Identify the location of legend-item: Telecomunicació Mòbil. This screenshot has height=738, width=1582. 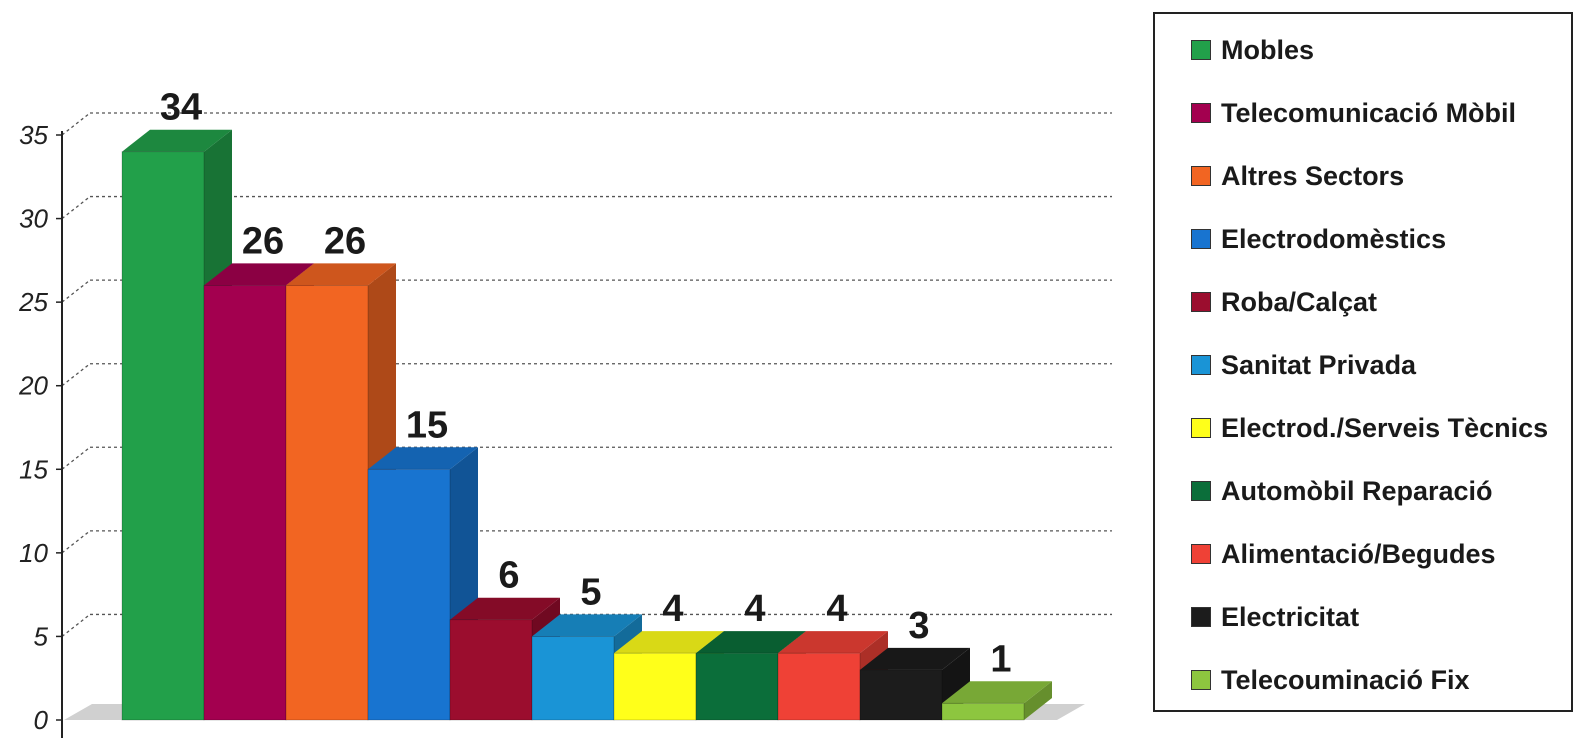
(1353, 113).